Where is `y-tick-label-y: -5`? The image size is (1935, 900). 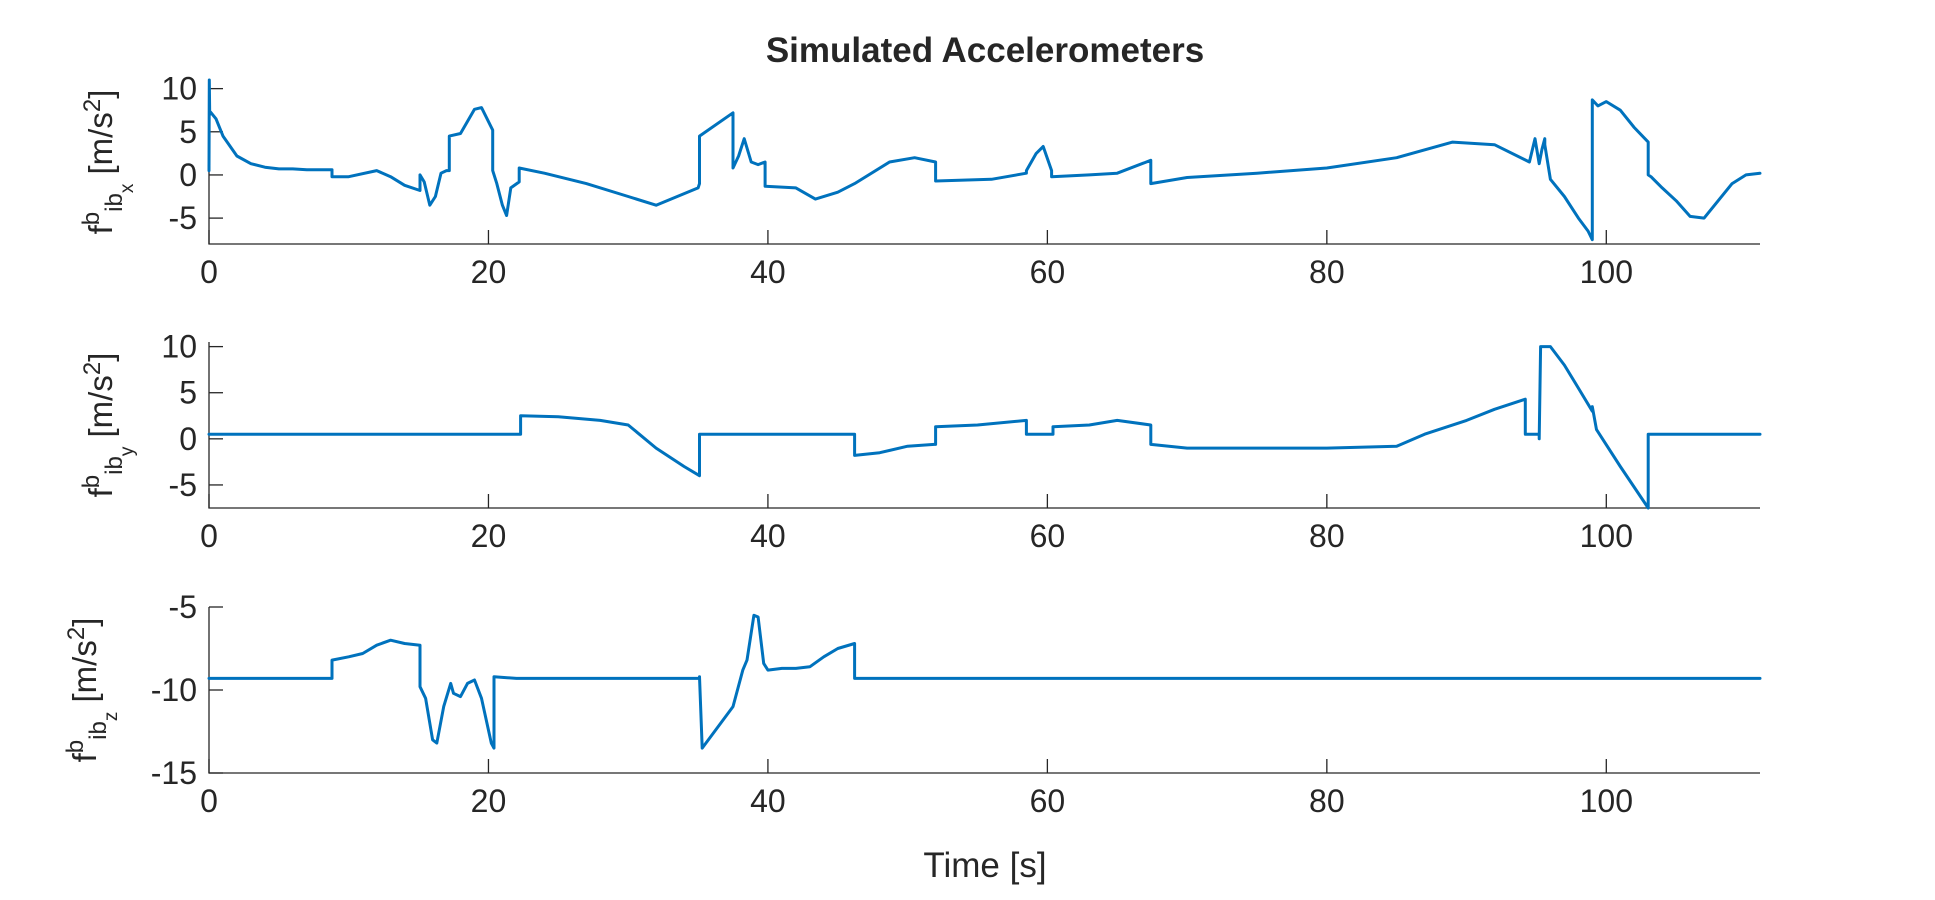
y-tick-label-y: -5 is located at coordinates (183, 485).